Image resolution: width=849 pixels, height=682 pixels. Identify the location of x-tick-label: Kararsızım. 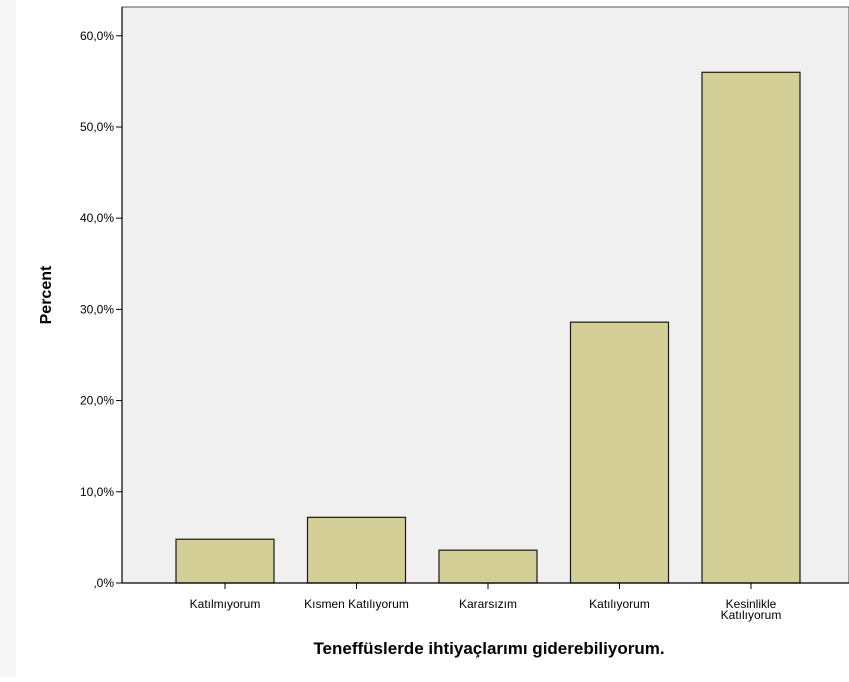
(488, 604).